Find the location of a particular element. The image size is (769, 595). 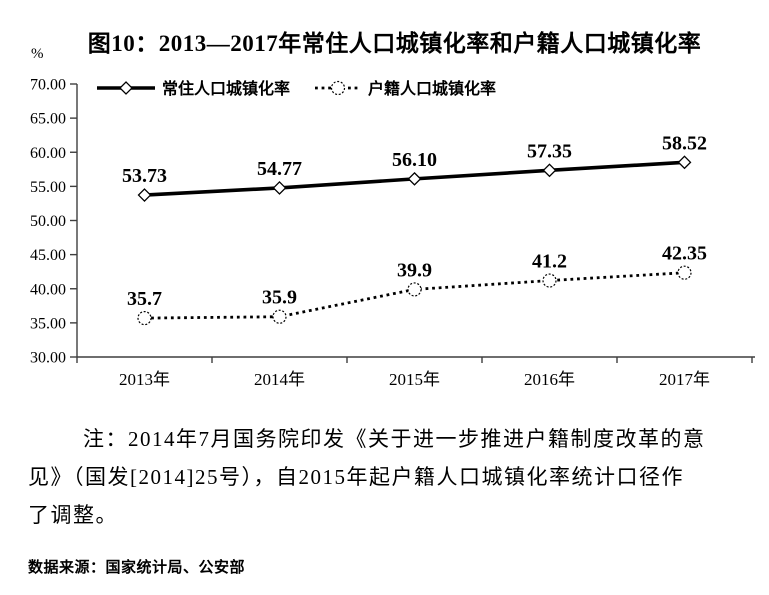

data-label: 41.2 is located at coordinates (549, 262).